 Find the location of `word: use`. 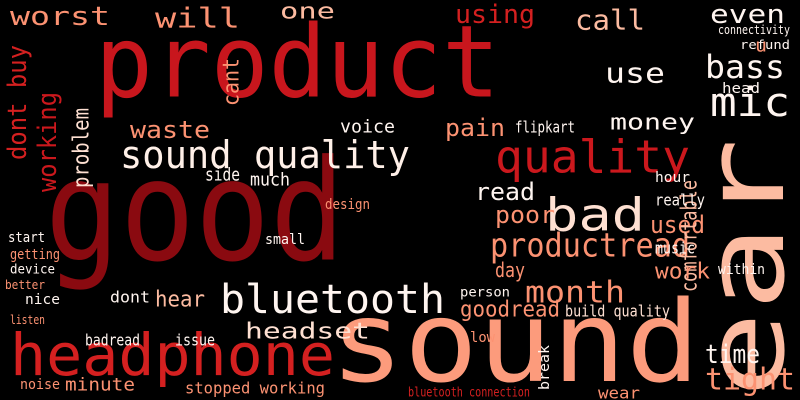

word: use is located at coordinates (635, 73).